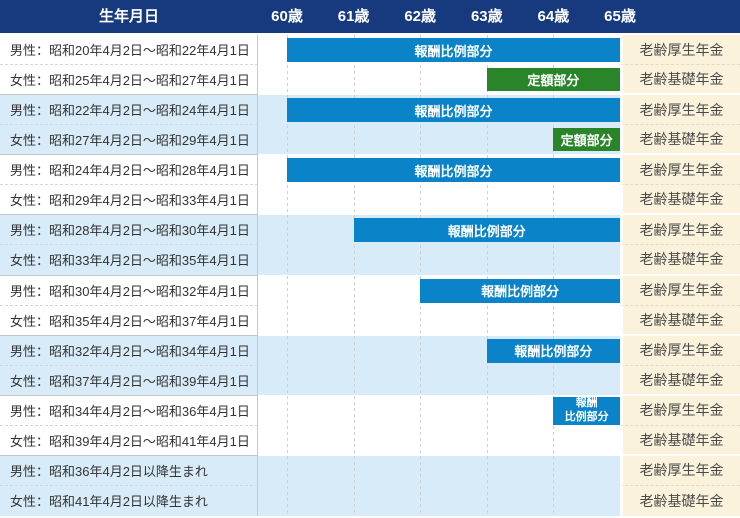 This screenshot has width=740, height=518. I want to click on birthdate-cell: 女性：昭和35年4月2日～昭和37年4月1日, so click(129, 320).